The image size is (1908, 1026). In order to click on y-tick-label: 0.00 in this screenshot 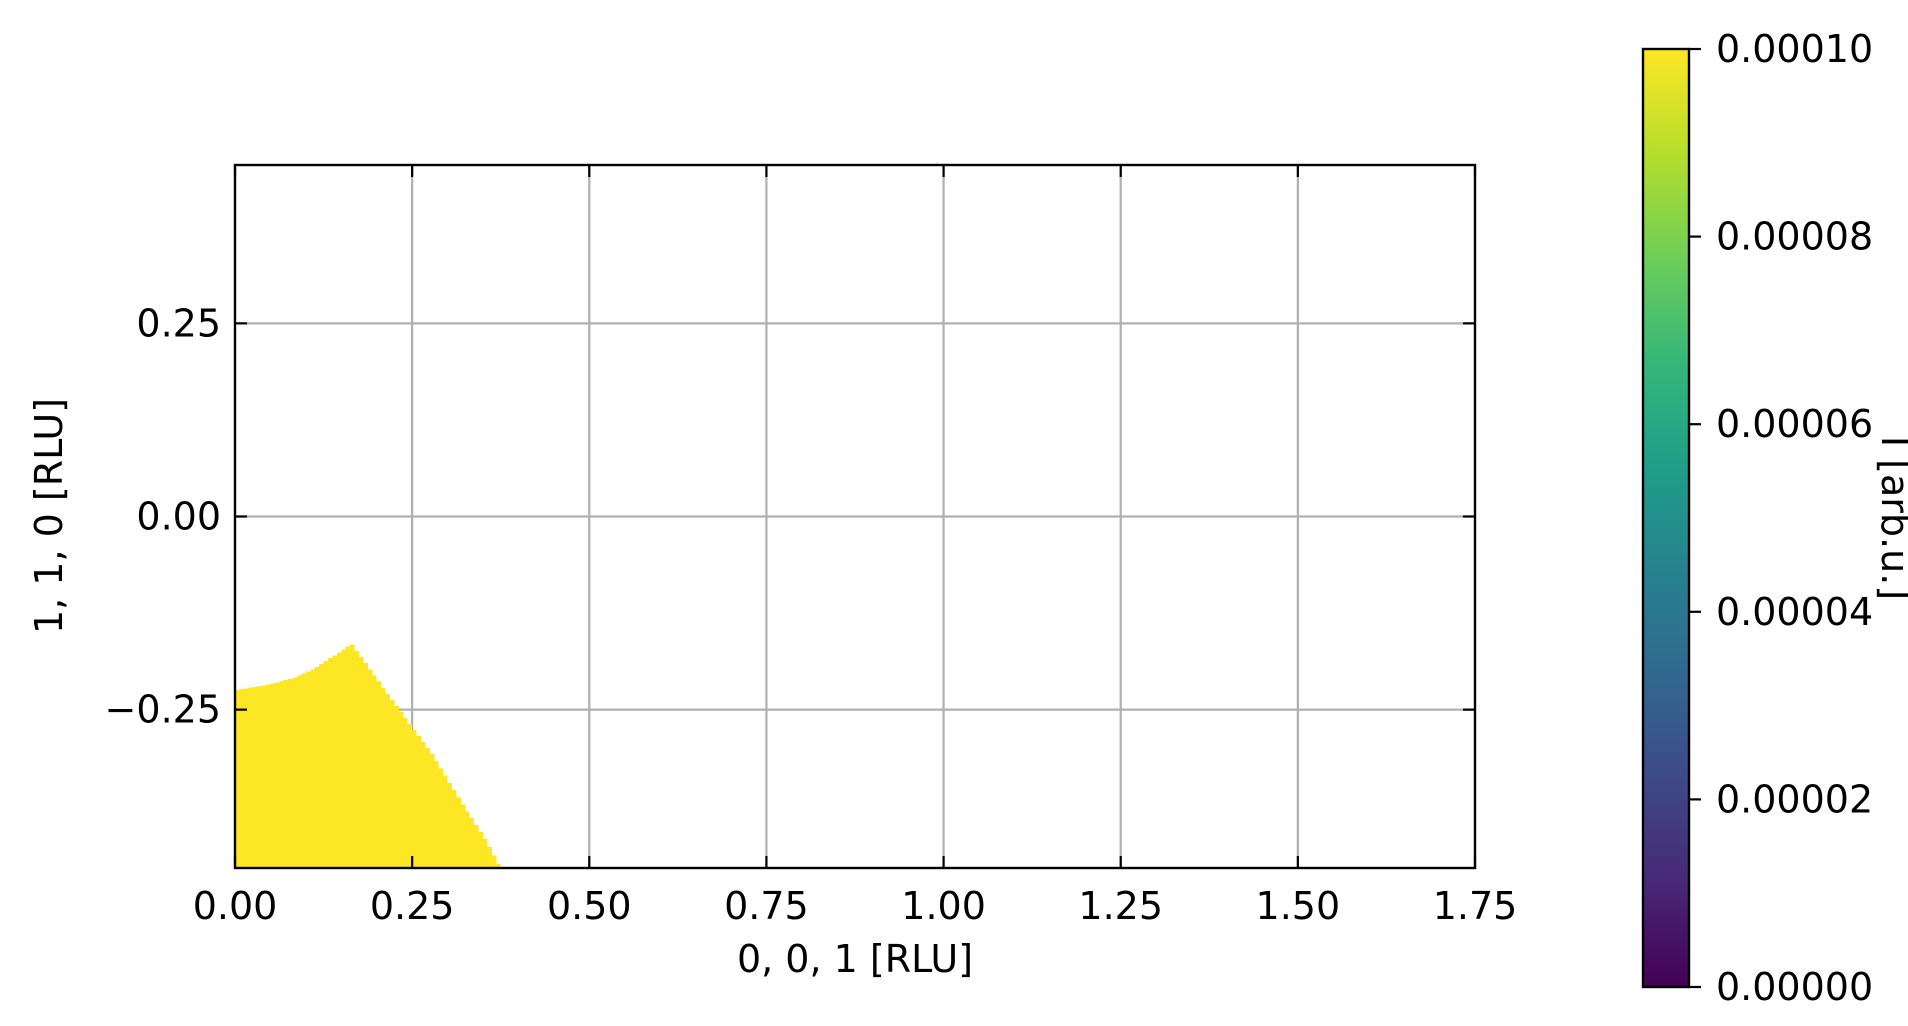, I will do `click(178, 517)`.